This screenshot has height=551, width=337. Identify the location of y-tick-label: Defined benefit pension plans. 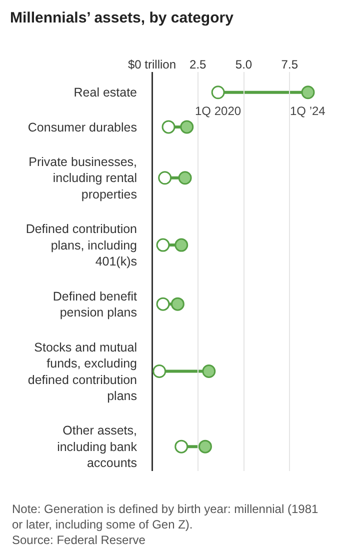
(95, 304).